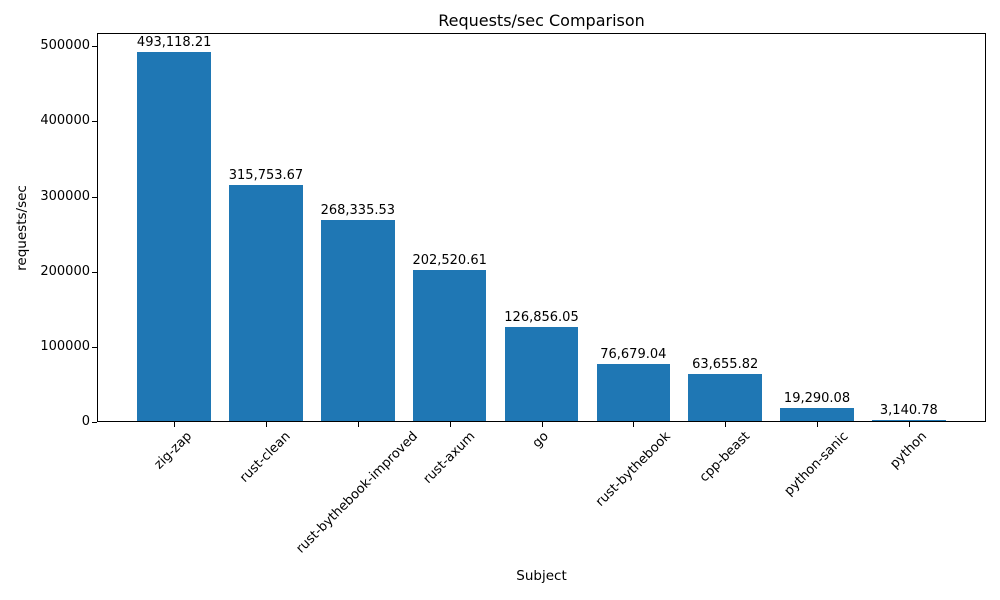 This screenshot has width=1000, height=600. What do you see at coordinates (541, 440) in the screenshot?
I see `x-tick-label-text: go` at bounding box center [541, 440].